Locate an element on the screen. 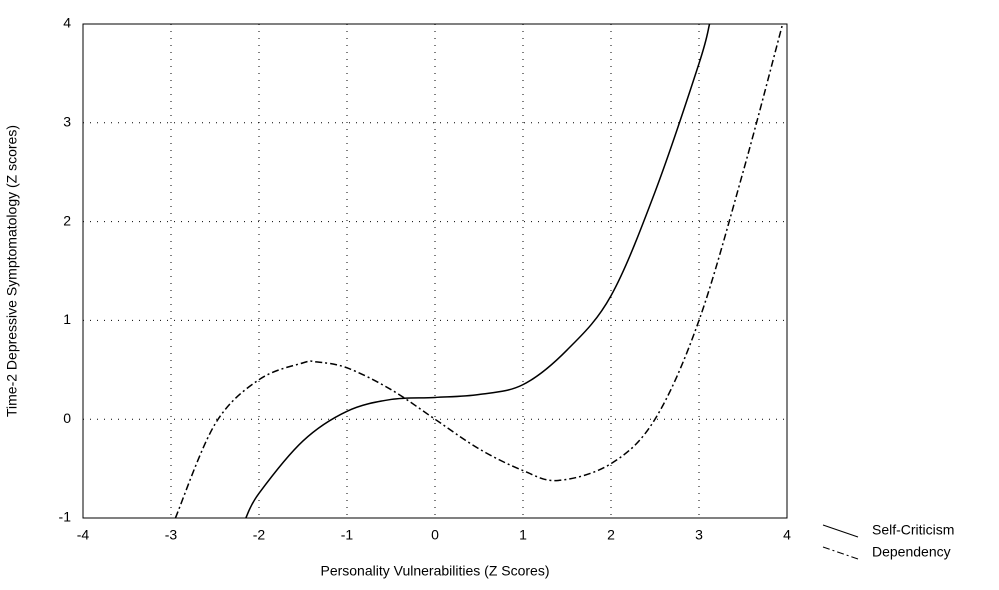 This screenshot has width=999, height=590. x-tick-label: 2 is located at coordinates (611, 535).